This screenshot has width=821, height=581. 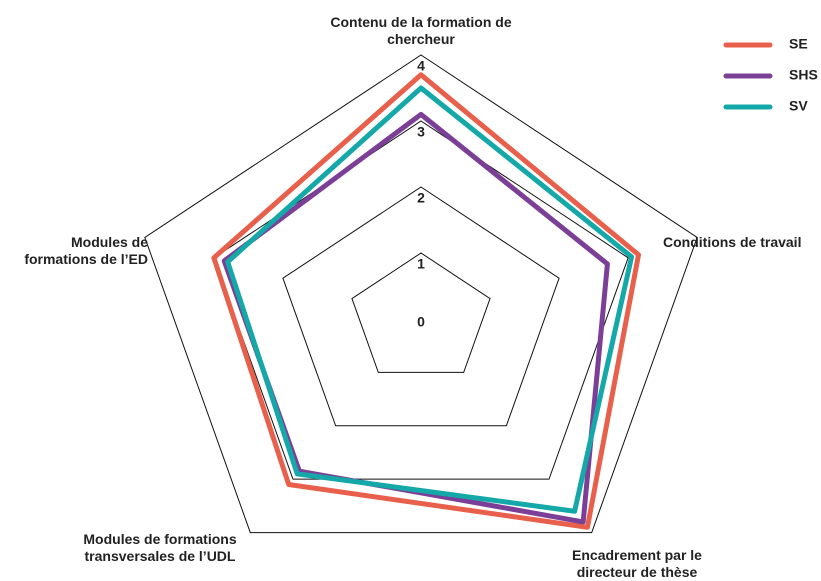 I want to click on axis-label: Modules de formations de l’ED, so click(x=86, y=250).